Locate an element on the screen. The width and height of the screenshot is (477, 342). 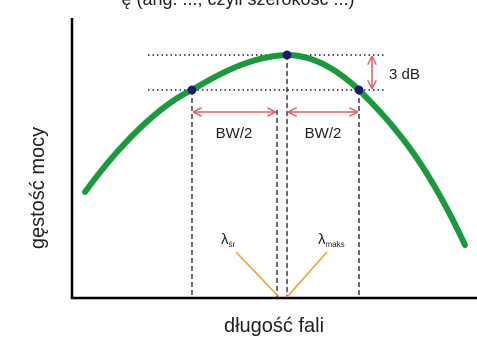
x-axis-label: długość fali is located at coordinates (274, 326).